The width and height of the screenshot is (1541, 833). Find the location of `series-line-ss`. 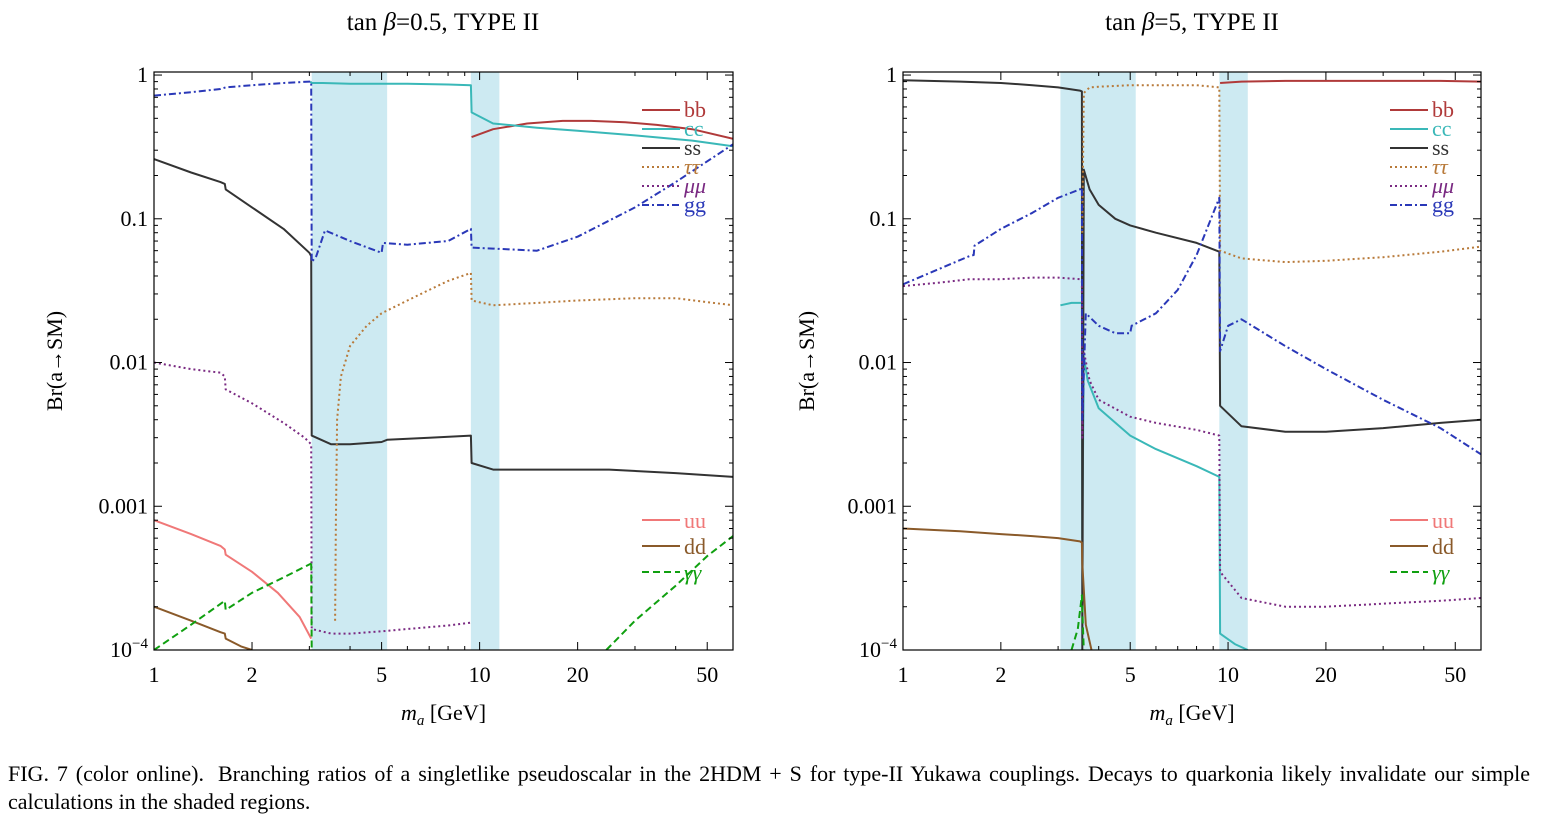

series-line-ss is located at coordinates (443, 318).